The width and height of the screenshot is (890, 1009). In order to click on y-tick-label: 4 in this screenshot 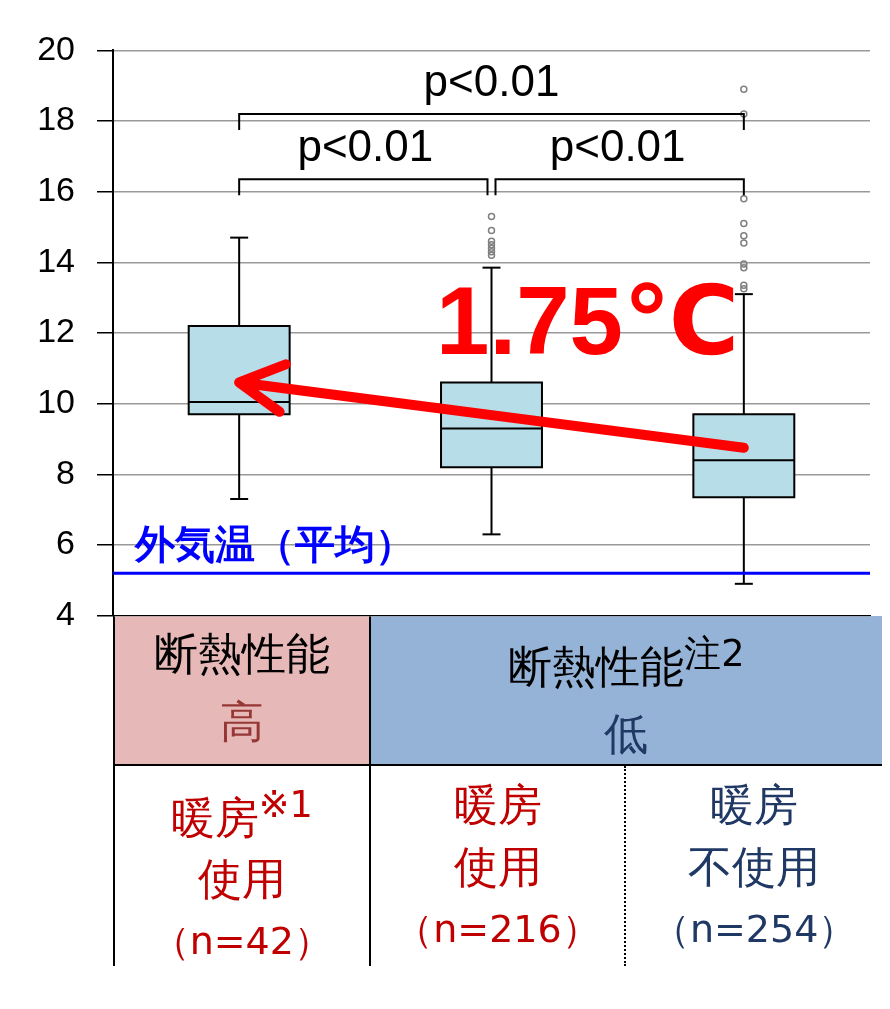, I will do `click(65, 612)`.